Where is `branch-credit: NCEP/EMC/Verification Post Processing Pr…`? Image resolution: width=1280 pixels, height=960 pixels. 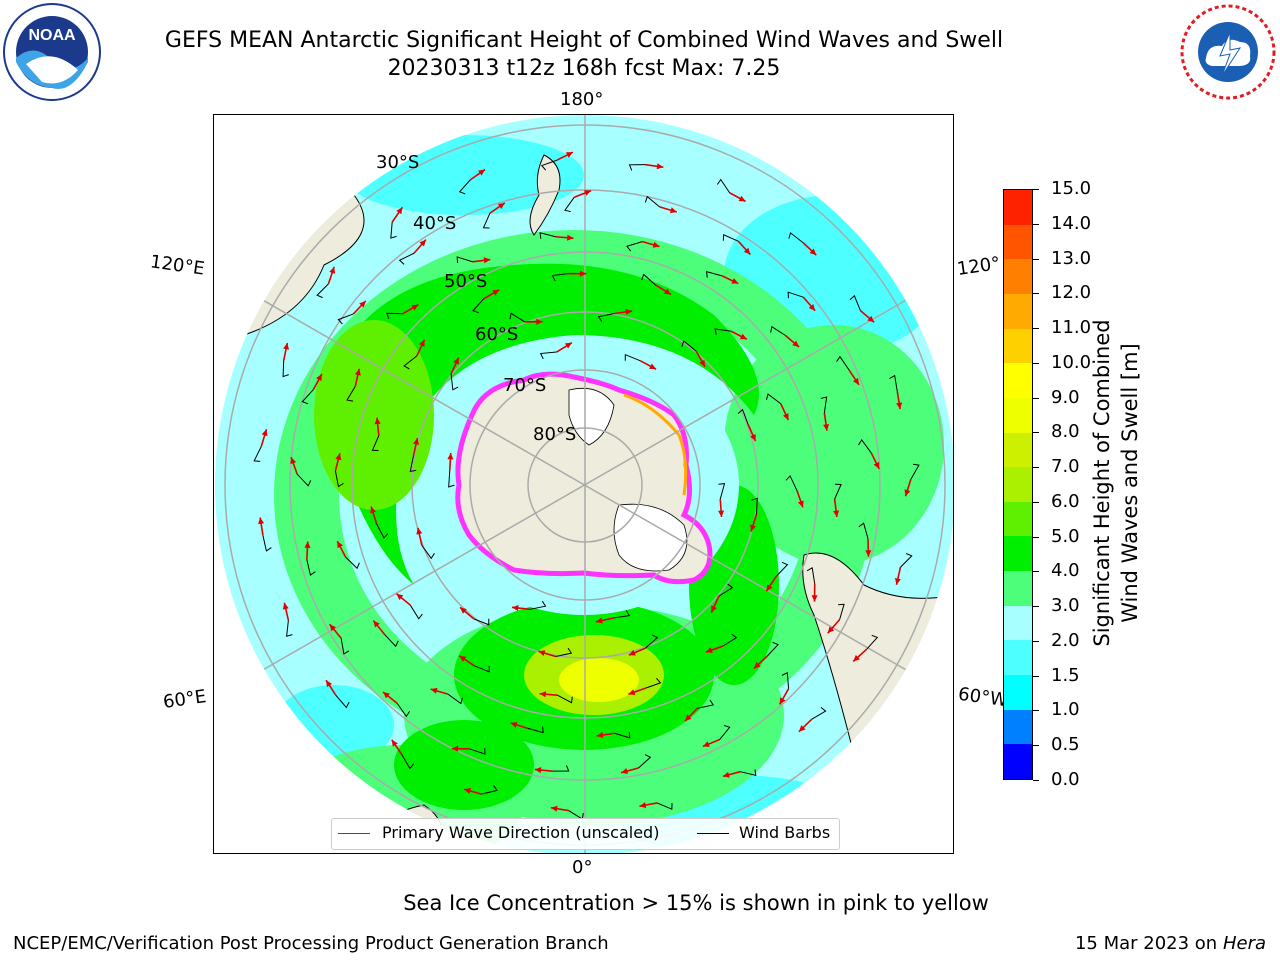
branch-credit: NCEP/EMC/Verification Post Processing Pr… is located at coordinates (311, 943).